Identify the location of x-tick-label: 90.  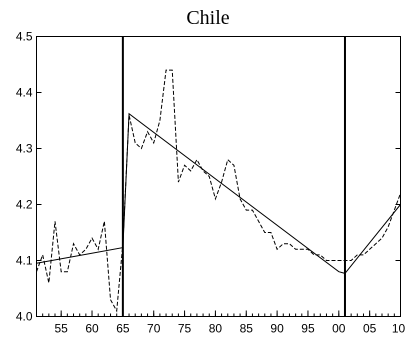
(277, 329).